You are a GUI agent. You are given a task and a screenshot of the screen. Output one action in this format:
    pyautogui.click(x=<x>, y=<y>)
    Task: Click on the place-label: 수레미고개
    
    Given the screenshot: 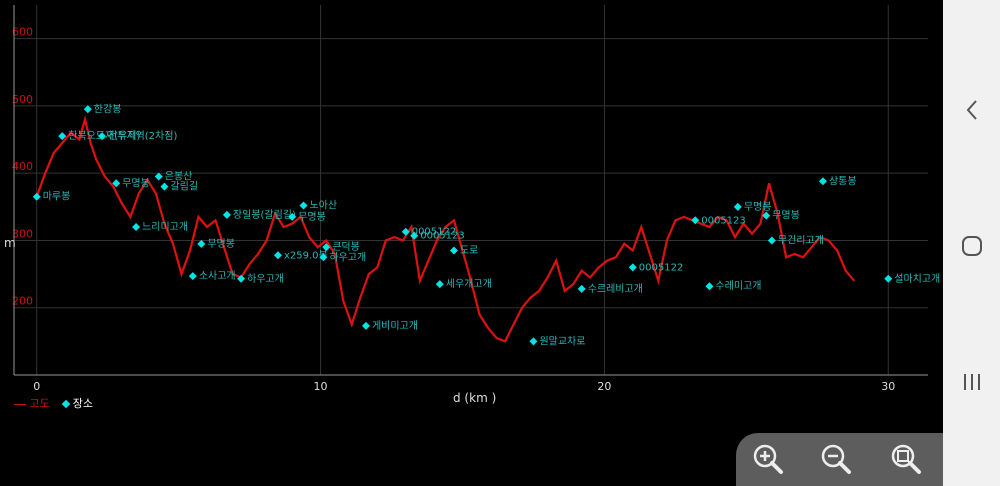 What is the action you would take?
    pyautogui.click(x=738, y=286)
    